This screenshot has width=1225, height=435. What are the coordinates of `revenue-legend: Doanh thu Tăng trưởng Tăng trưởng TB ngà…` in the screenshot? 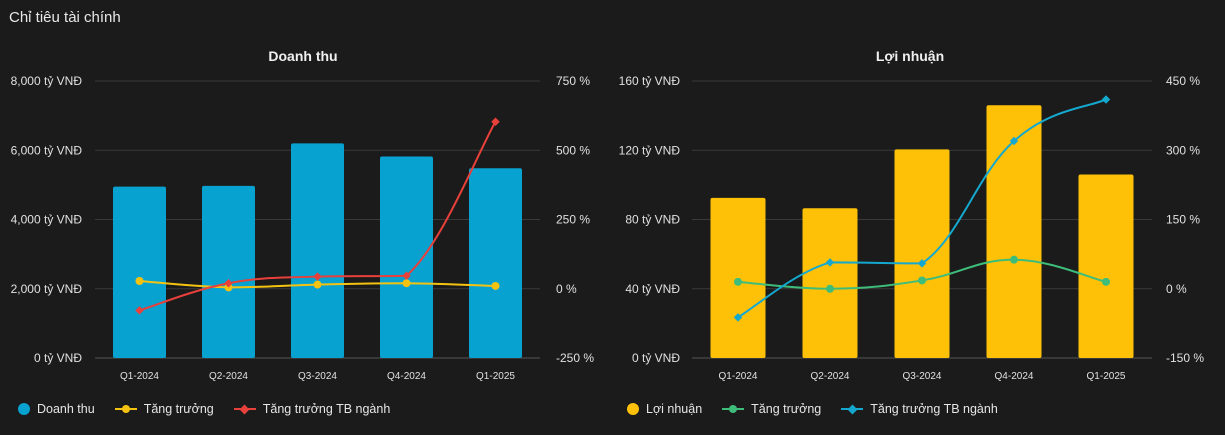 It's located at (204, 409).